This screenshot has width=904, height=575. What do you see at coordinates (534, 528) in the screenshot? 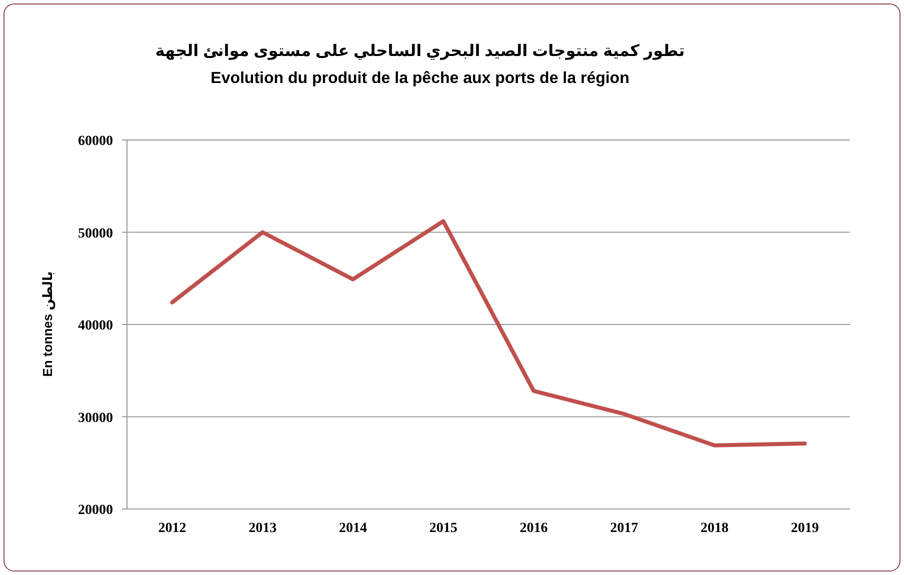
I see `x-tick-label: 2016` at bounding box center [534, 528].